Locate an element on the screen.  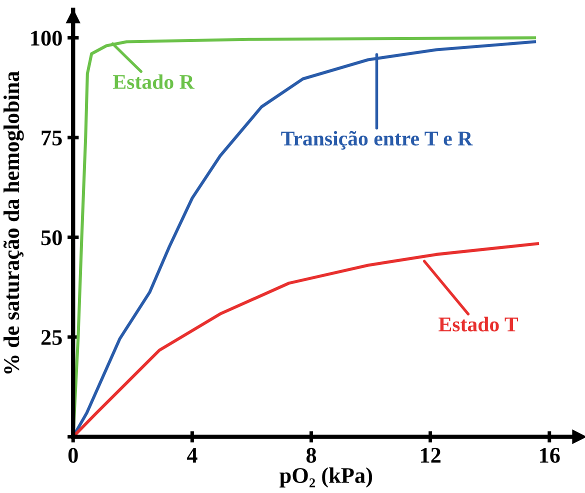
x-tick-label: 16 is located at coordinates (550, 455).